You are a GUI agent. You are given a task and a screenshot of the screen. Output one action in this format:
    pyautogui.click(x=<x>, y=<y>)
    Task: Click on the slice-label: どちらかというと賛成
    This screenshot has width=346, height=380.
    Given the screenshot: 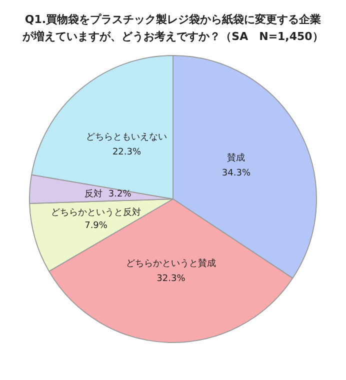 What is the action you would take?
    pyautogui.click(x=171, y=264)
    